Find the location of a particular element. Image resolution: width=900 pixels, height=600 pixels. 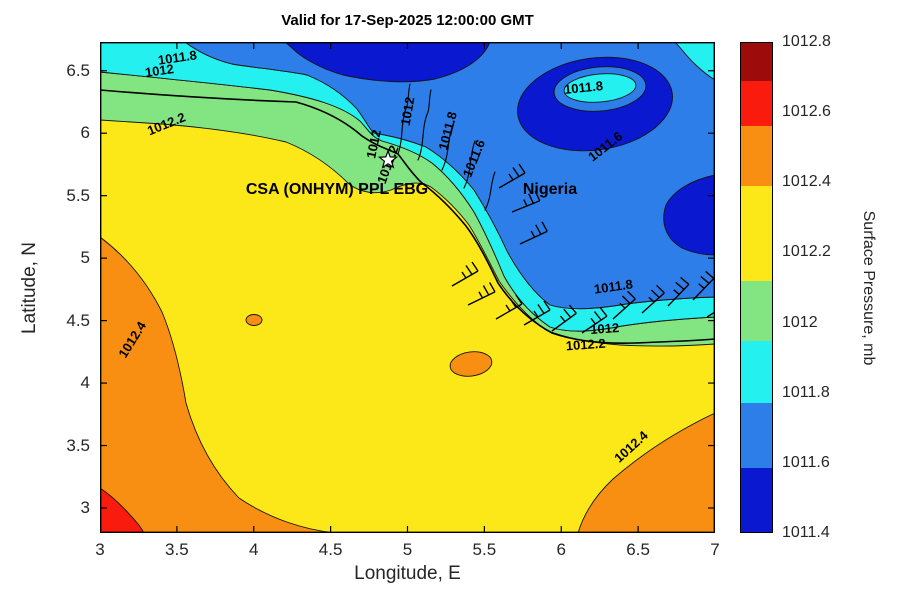

colorbar-tick-label: 1011.8 is located at coordinates (806, 392).